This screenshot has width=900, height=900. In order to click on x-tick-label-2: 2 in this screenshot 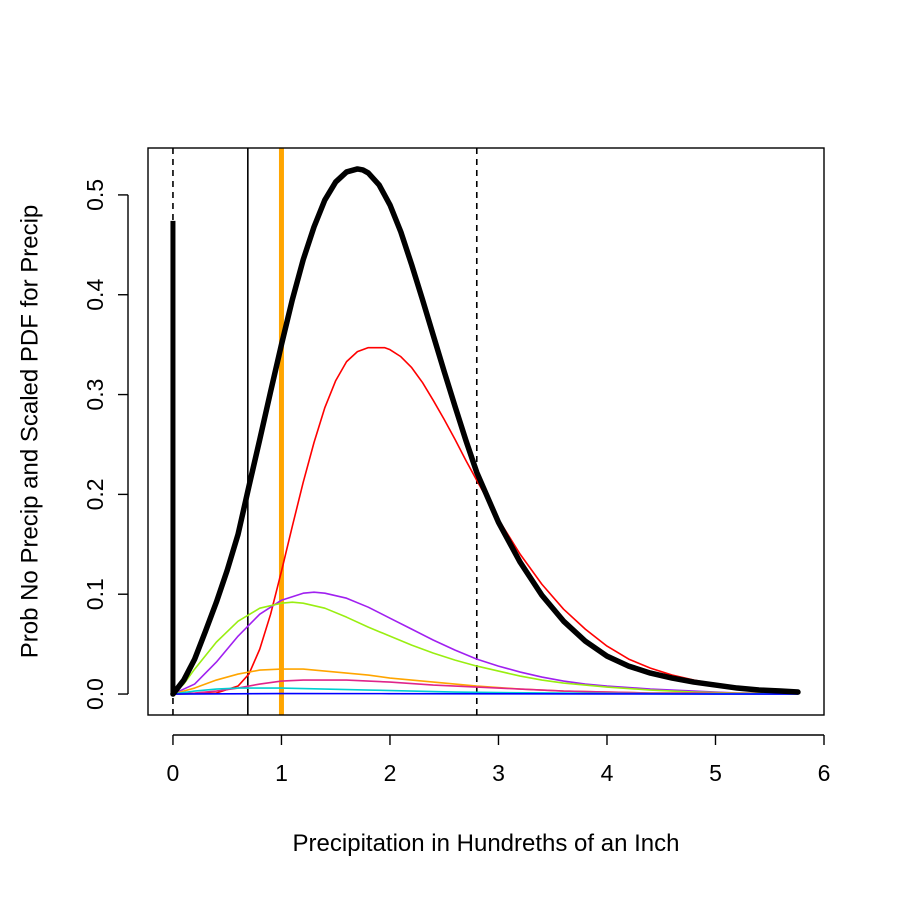, I will do `click(390, 773)`.